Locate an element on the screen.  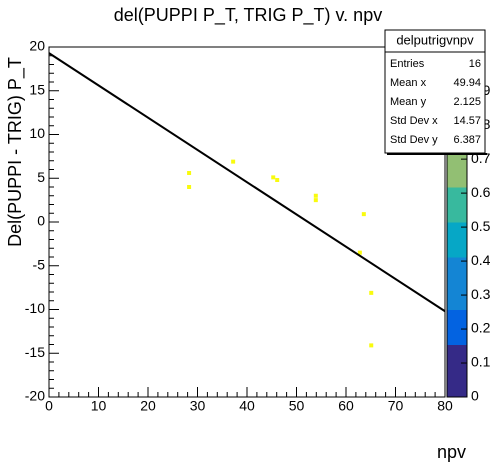
stats-value: 49.94 is located at coordinates (467, 83).